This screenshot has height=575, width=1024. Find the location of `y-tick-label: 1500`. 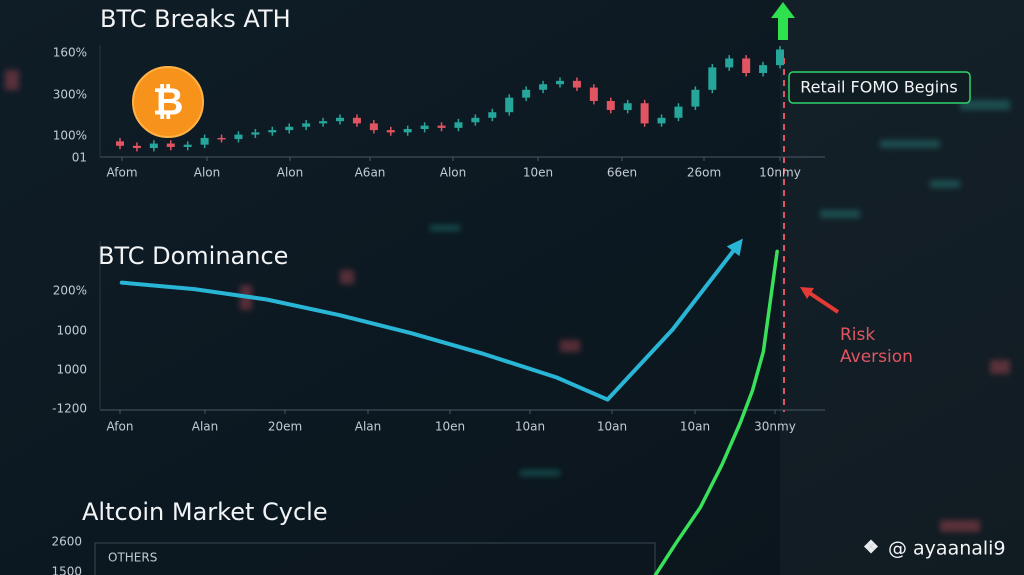

y-tick-label: 1500 is located at coordinates (66, 570).